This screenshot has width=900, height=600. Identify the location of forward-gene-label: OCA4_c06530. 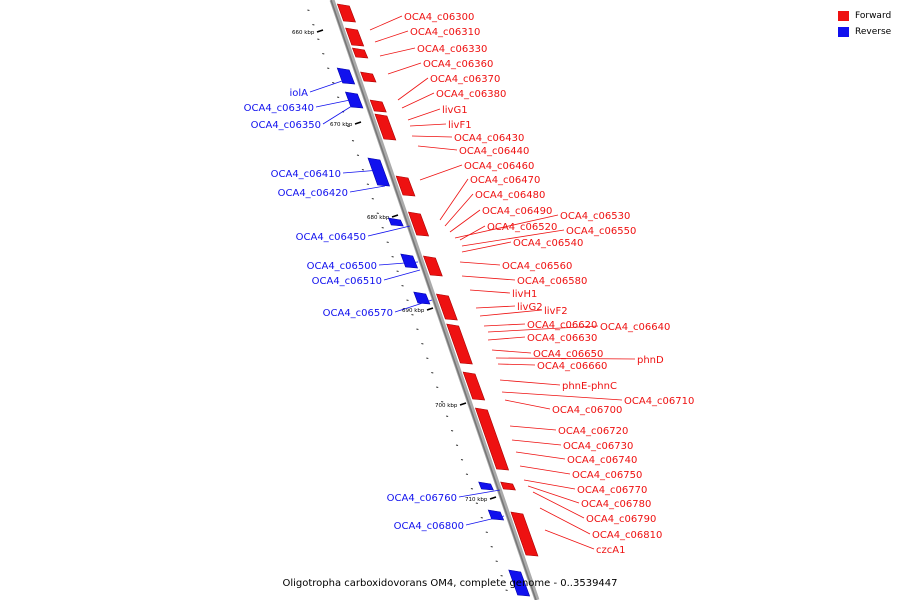
(595, 216).